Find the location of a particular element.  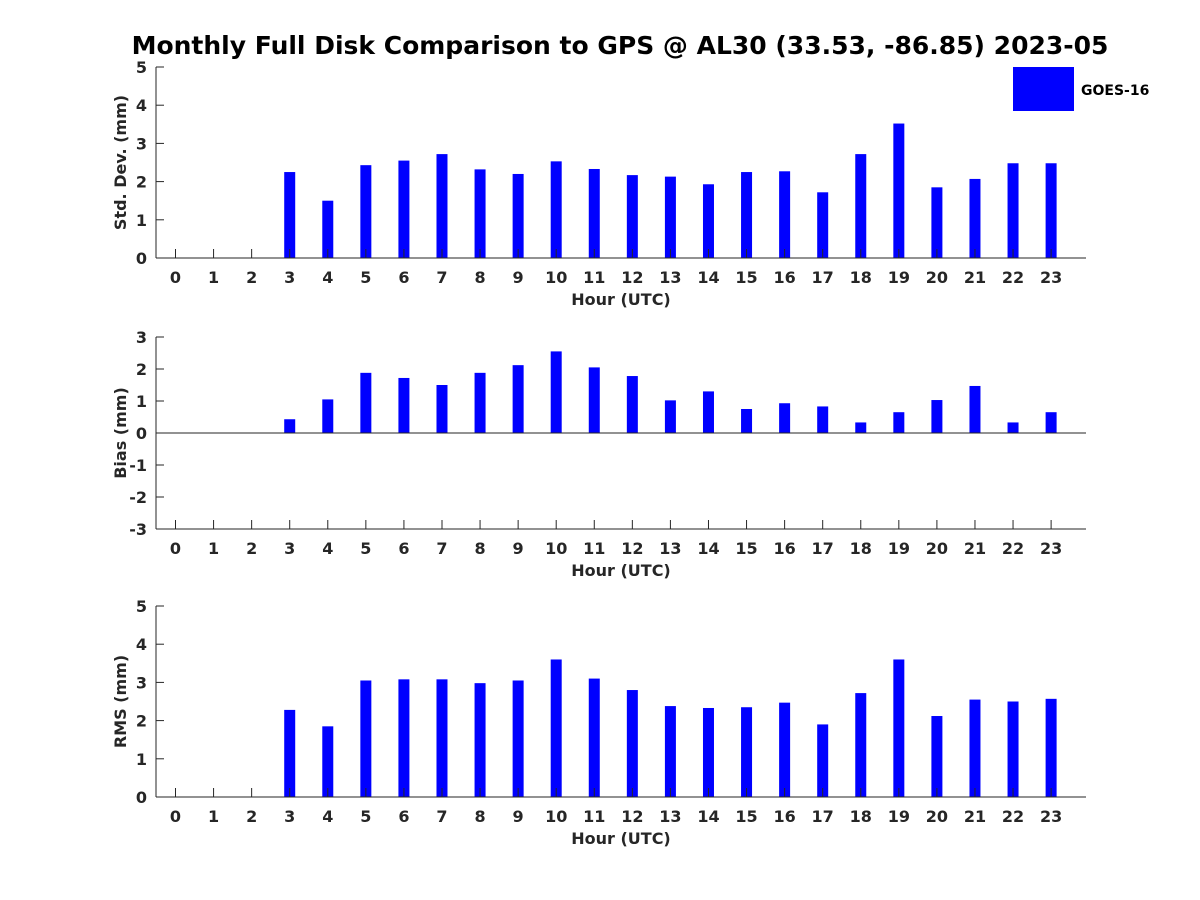

legend-label-goes-16: GOES-16 is located at coordinates (1115, 91).